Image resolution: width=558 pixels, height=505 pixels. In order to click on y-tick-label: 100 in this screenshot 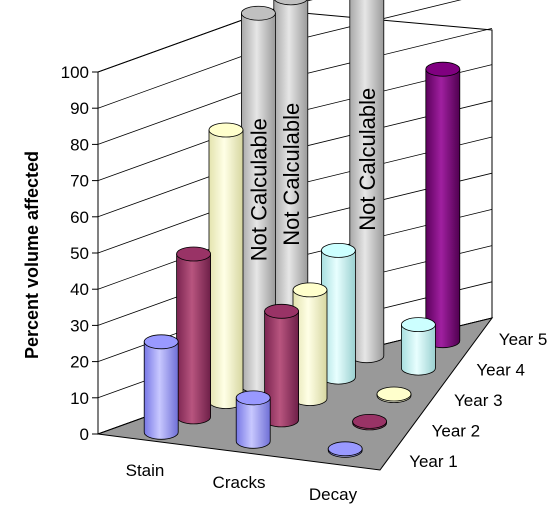, I will do `click(75, 72)`.